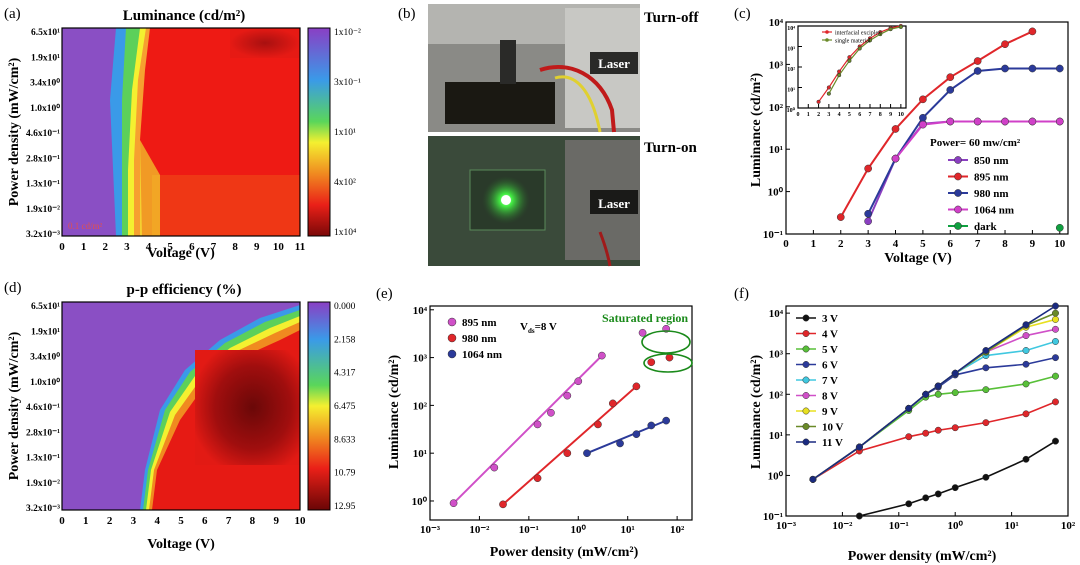 This screenshot has height=565, width=1080. Describe the element at coordinates (534, 68) in the screenshot. I see `photo-turn-off: Laser` at that location.